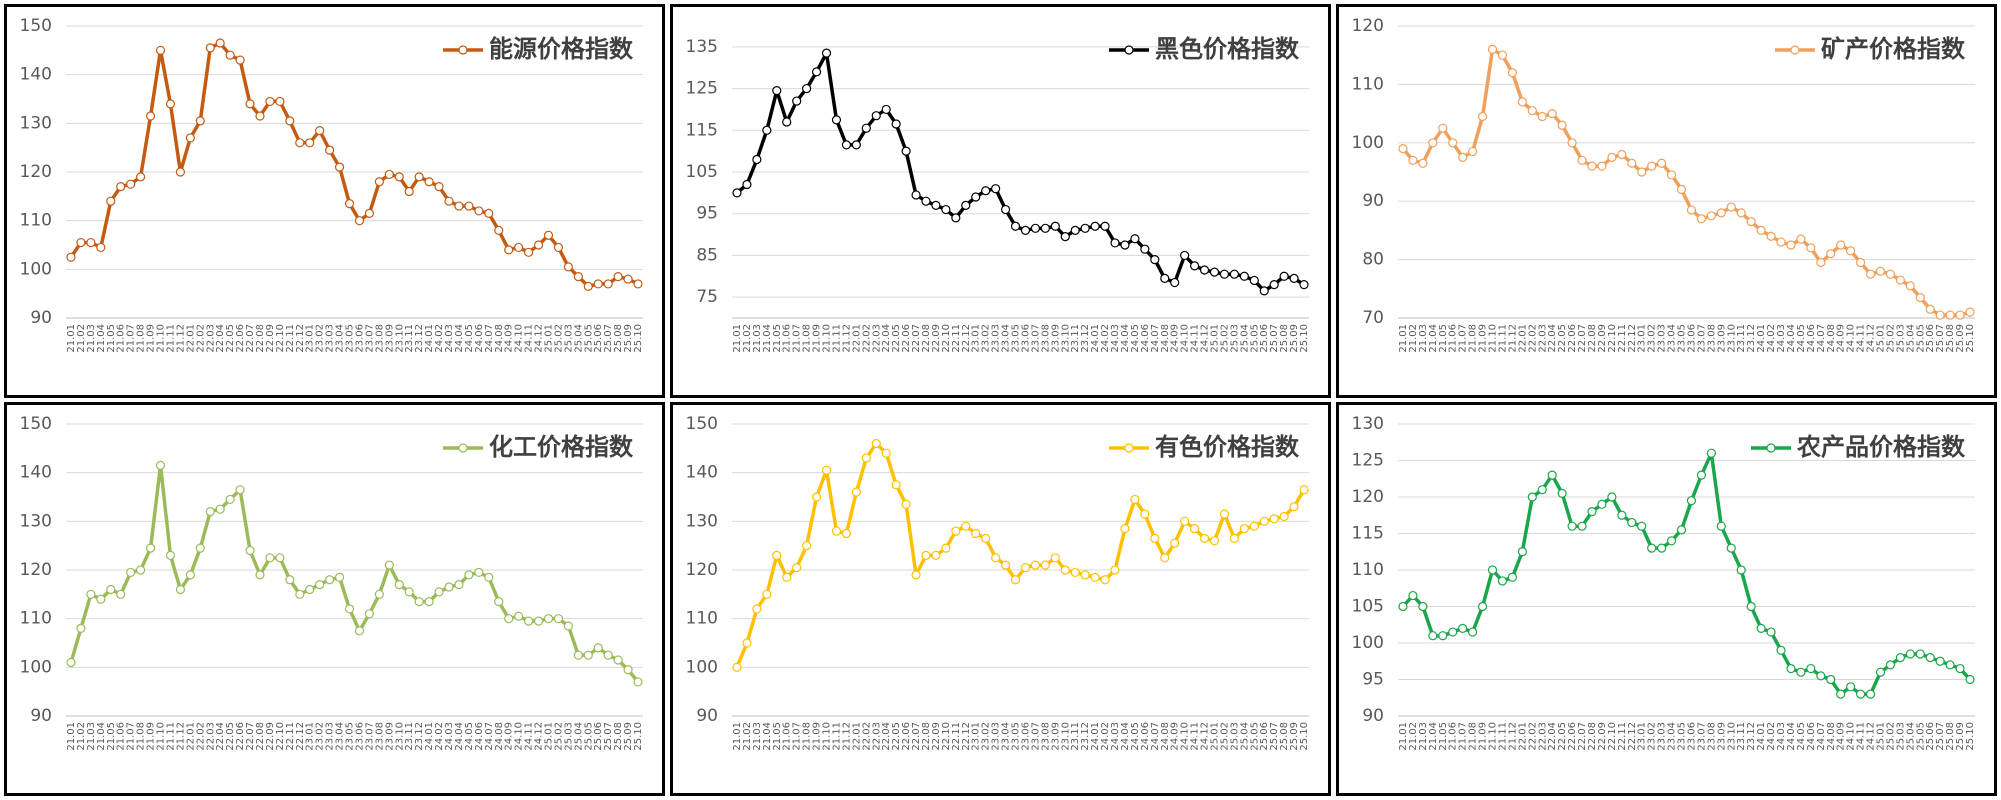 This screenshot has height=800, width=2001. What do you see at coordinates (1185, 736) in the screenshot?
I see `x-tick-label: 24.10` at bounding box center [1185, 736].